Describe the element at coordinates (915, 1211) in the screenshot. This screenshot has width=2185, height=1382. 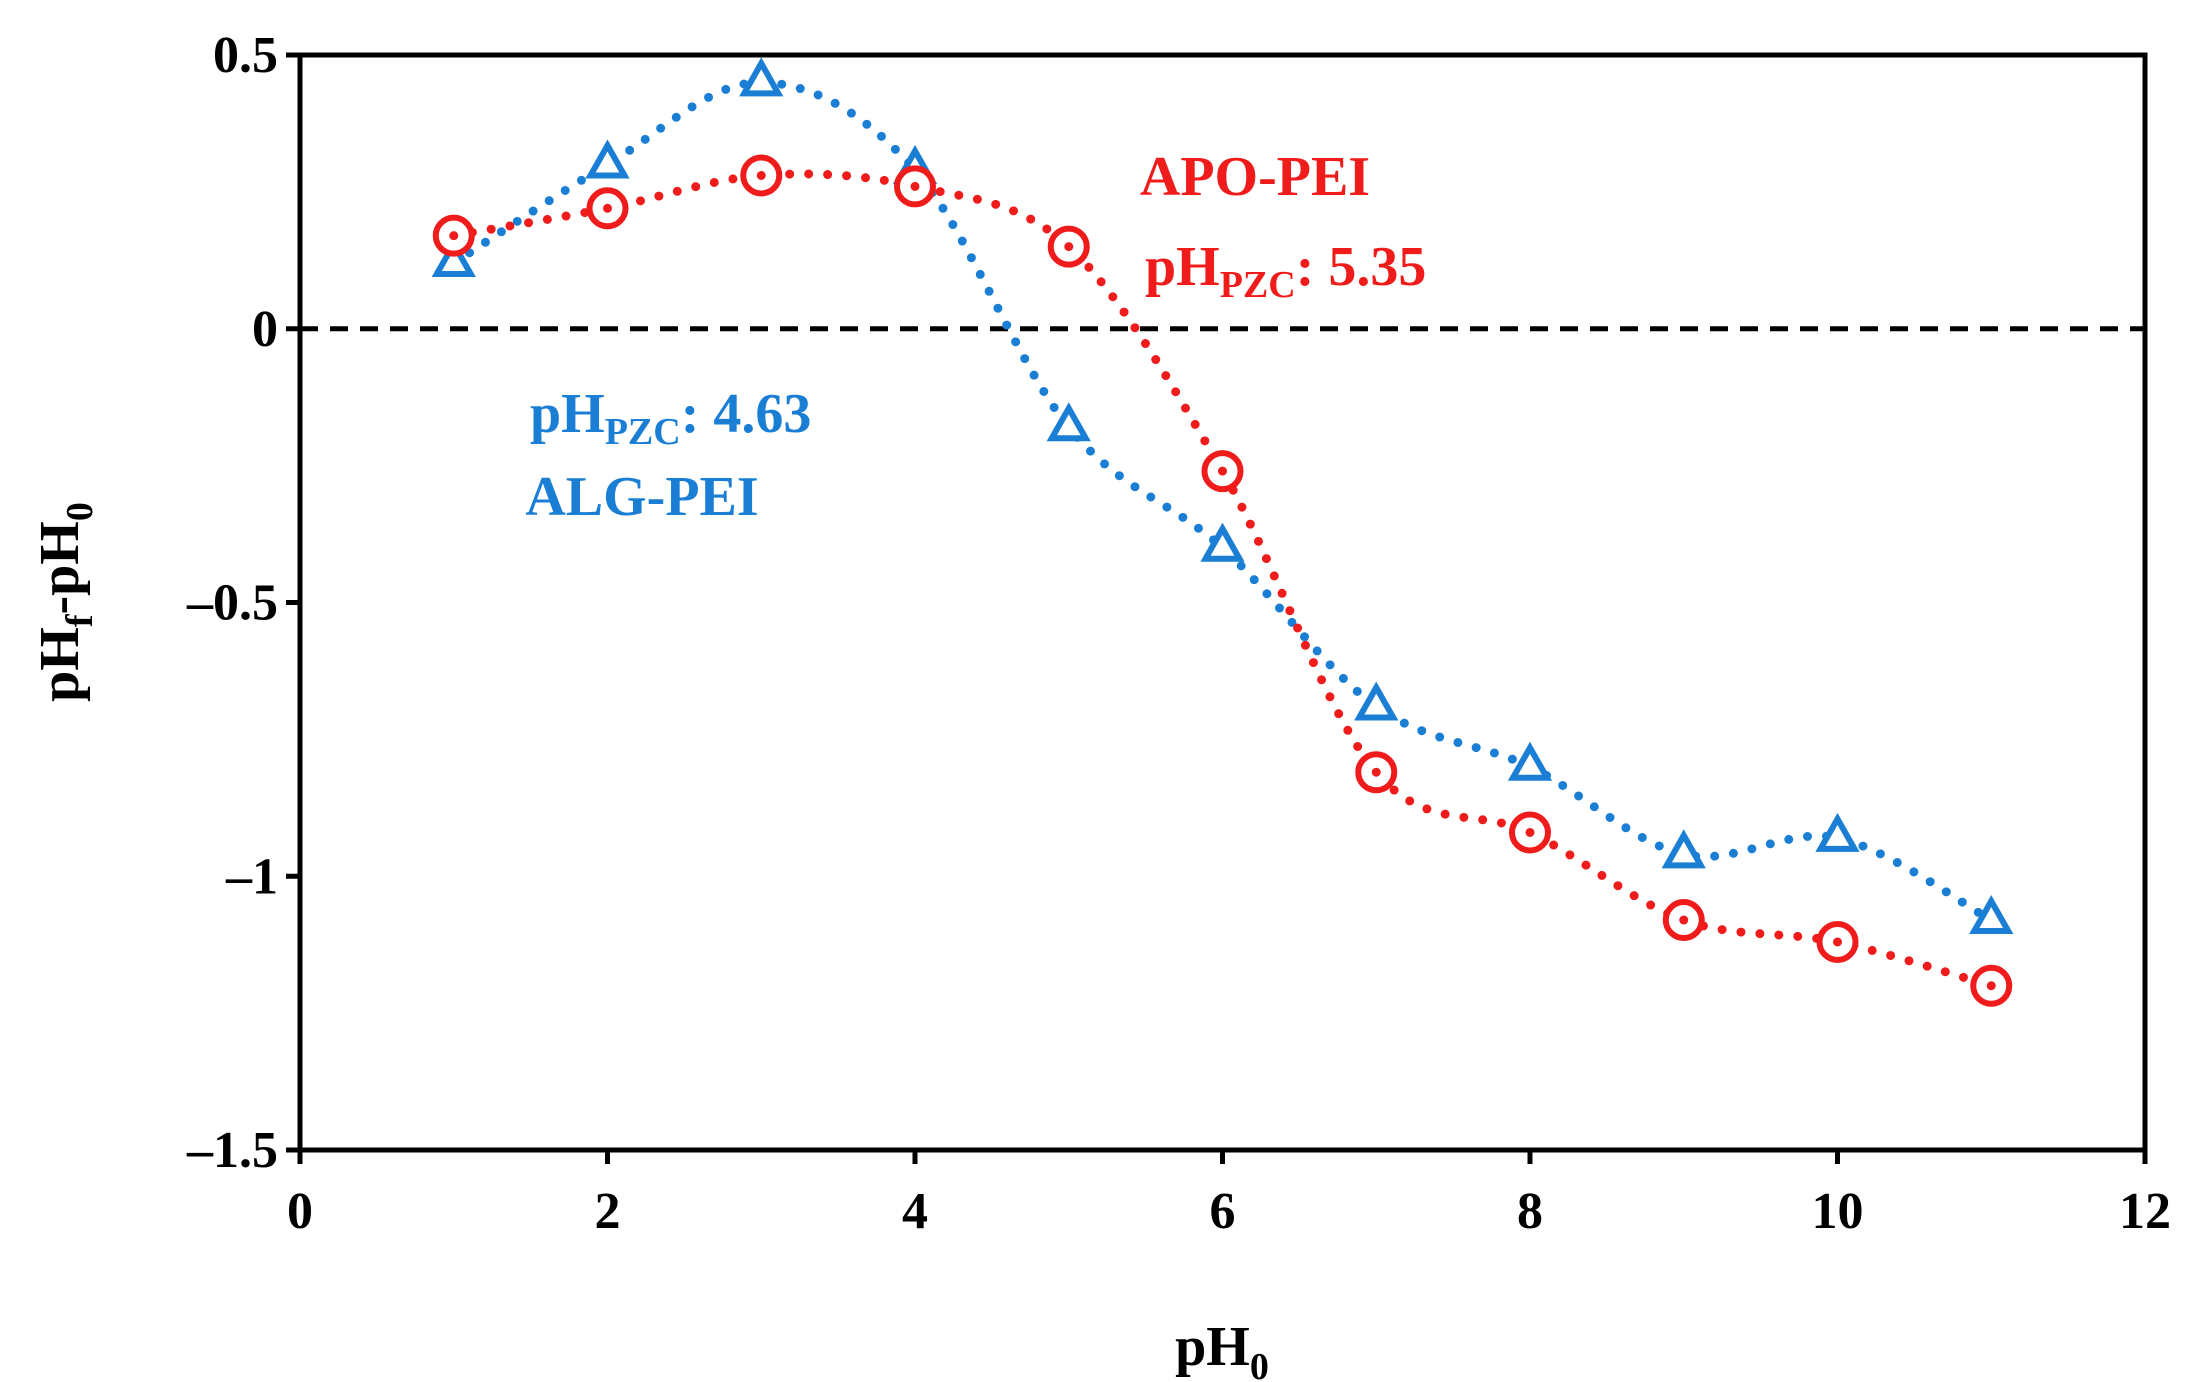
I see `x-tick-label: 4` at that location.